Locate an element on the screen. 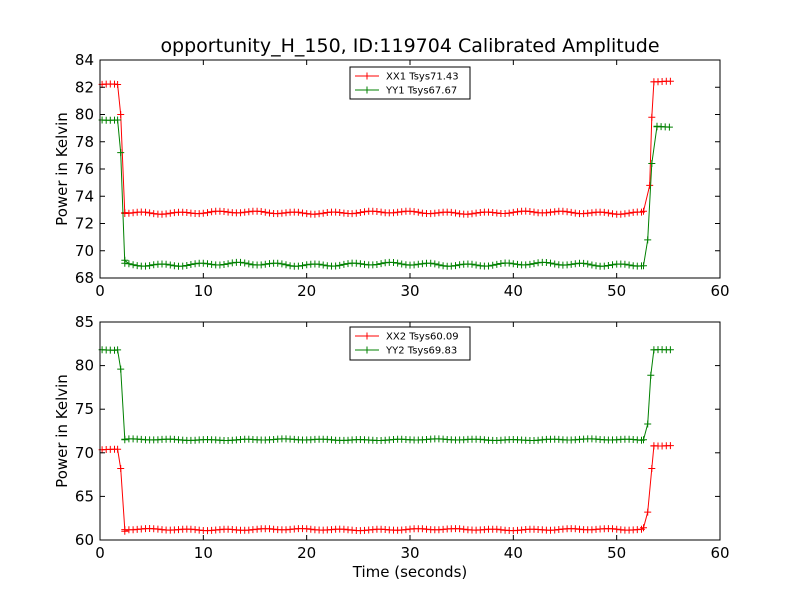 The height and width of the screenshot is (600, 800). legend: XX2 Tsys60.09 YY2 Tsys69.83 is located at coordinates (410, 343).